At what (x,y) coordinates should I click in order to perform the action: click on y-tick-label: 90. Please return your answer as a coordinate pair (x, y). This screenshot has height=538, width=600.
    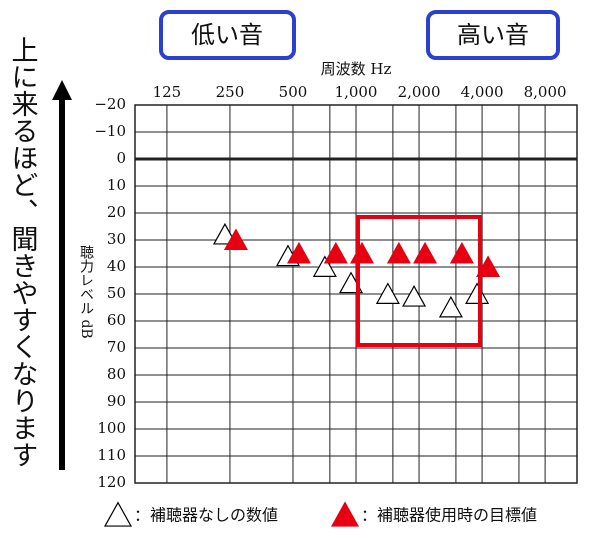
    Looking at the image, I should click on (116, 401).